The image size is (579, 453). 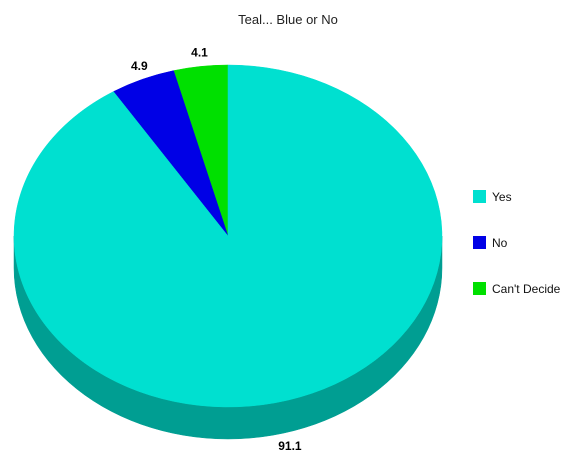 I want to click on chart-title: Teal... Blue or No, so click(x=288, y=19).